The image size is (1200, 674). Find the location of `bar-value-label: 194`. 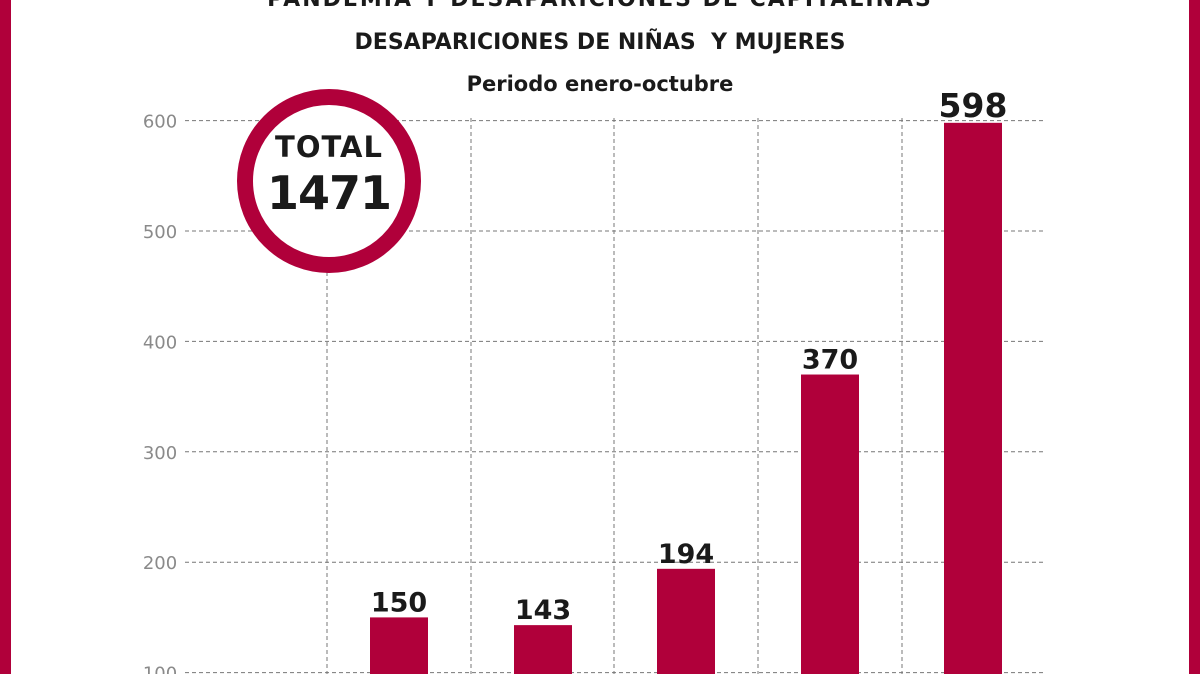

bar-value-label: 194 is located at coordinates (686, 554).